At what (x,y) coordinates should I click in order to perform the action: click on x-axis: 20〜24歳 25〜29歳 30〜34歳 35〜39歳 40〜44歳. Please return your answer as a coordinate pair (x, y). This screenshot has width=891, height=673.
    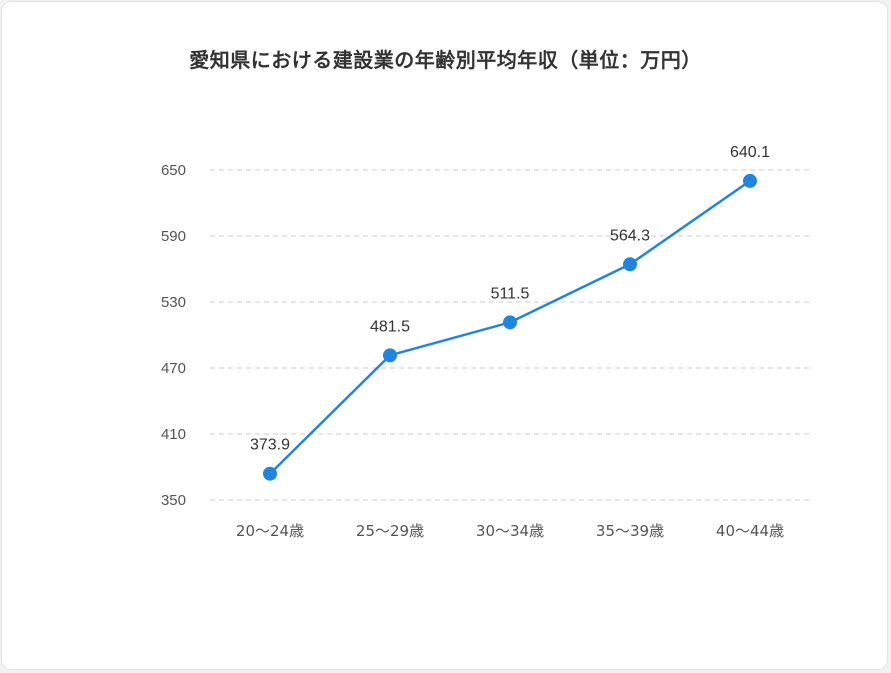
    Looking at the image, I should click on (510, 531).